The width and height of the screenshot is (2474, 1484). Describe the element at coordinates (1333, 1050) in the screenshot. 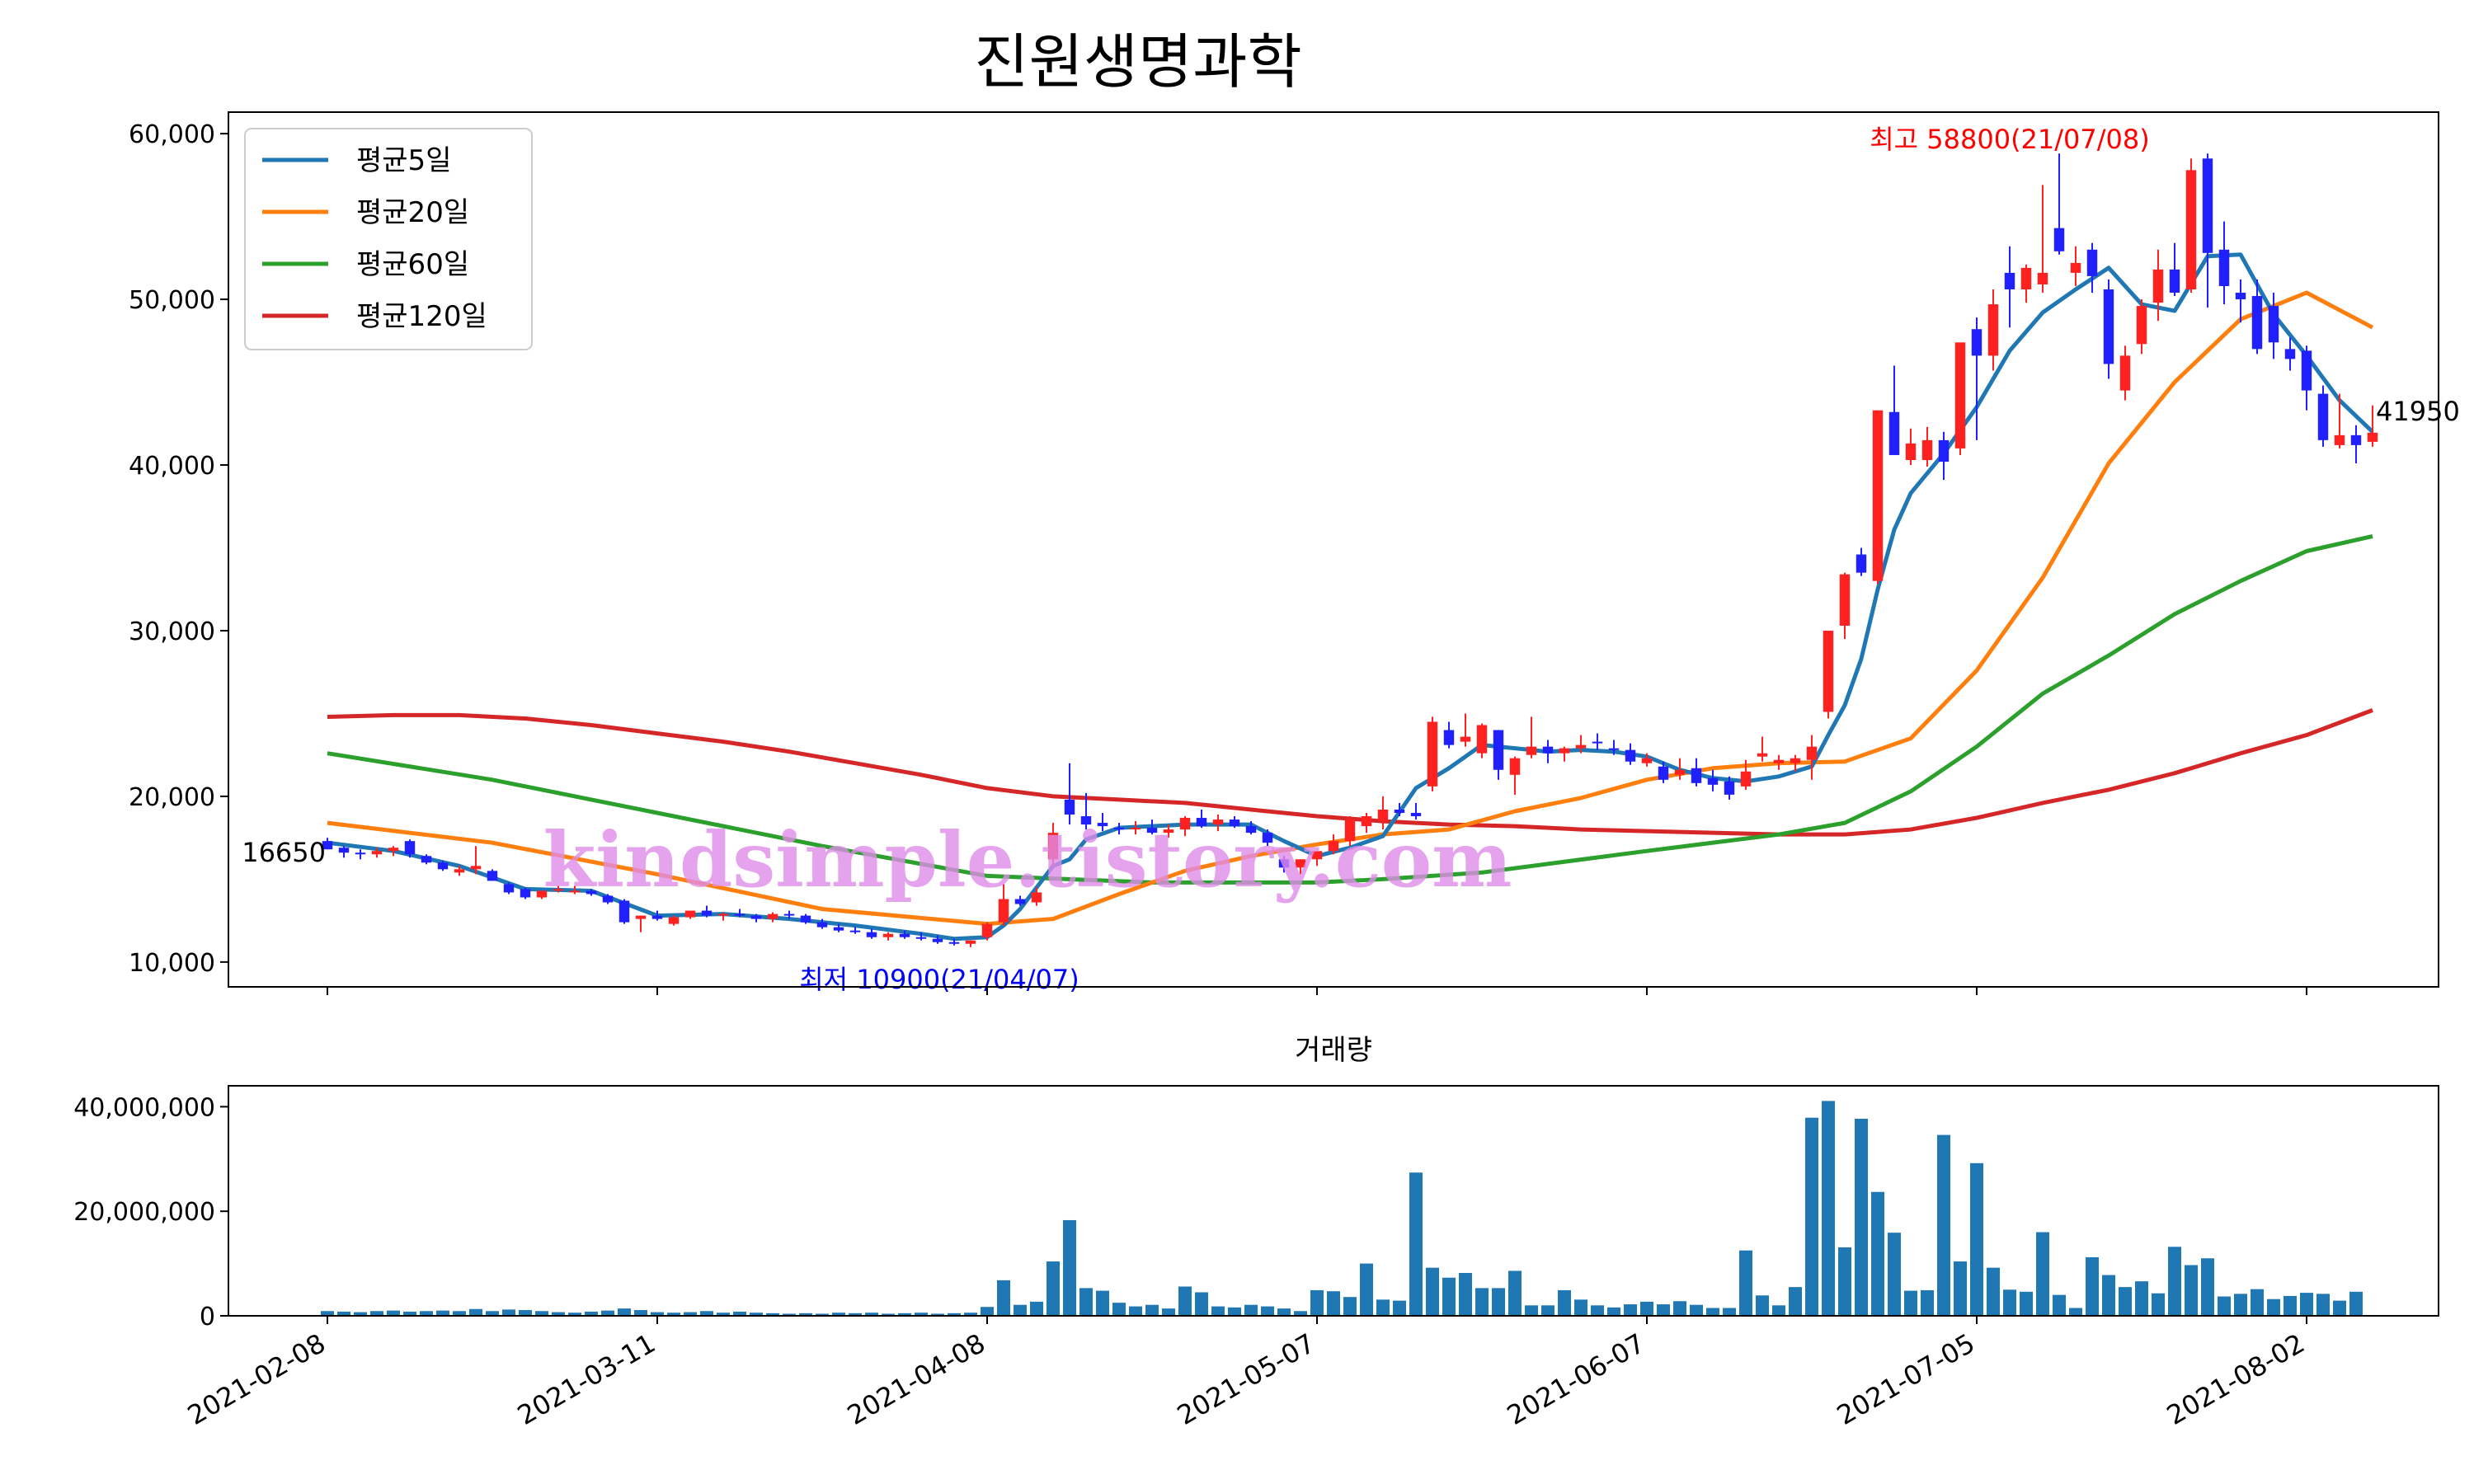

I see `volume-title: 거래량` at that location.